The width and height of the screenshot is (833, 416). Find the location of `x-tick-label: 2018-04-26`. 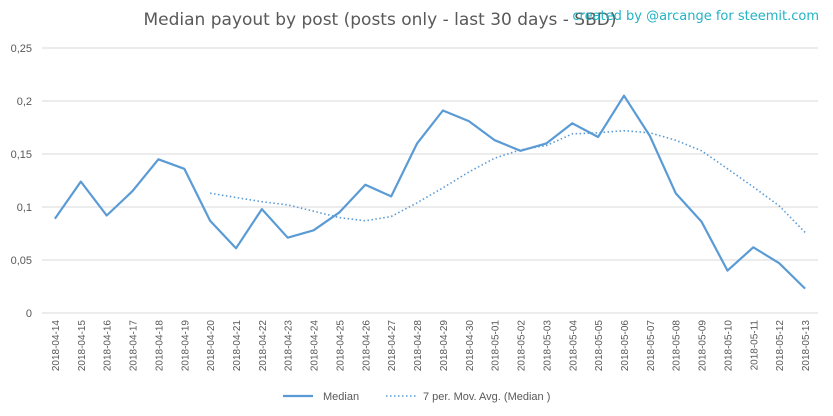

x-tick-label: 2018-04-26 is located at coordinates (366, 346).